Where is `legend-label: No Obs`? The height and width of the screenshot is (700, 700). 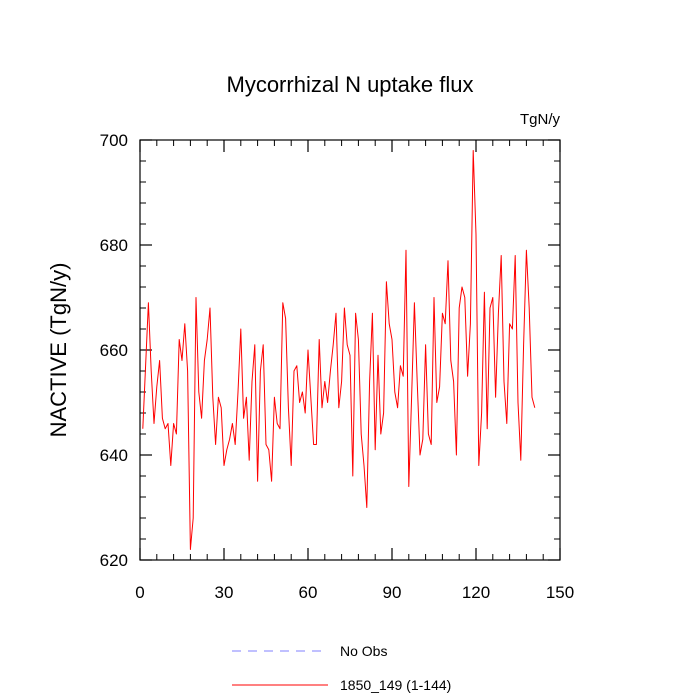 legend-label: No Obs is located at coordinates (363, 651).